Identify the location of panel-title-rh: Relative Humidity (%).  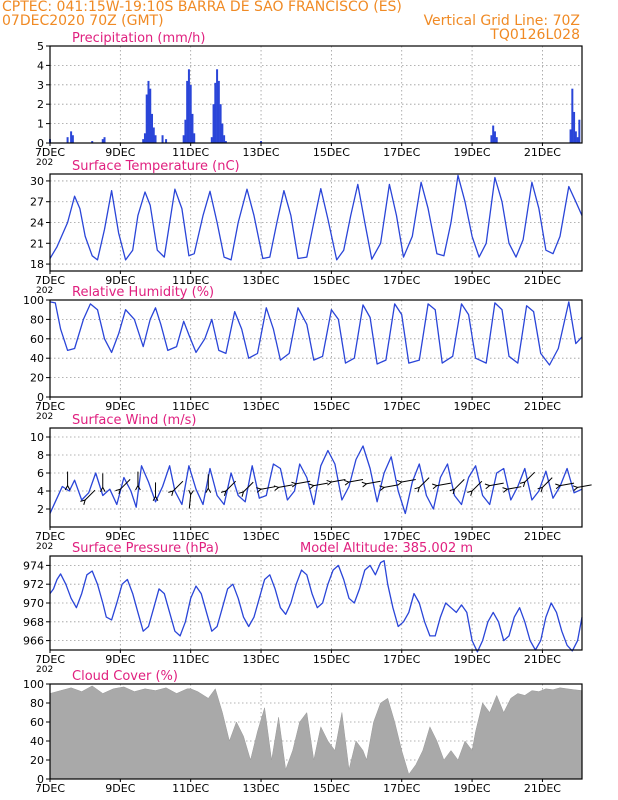
(143, 292).